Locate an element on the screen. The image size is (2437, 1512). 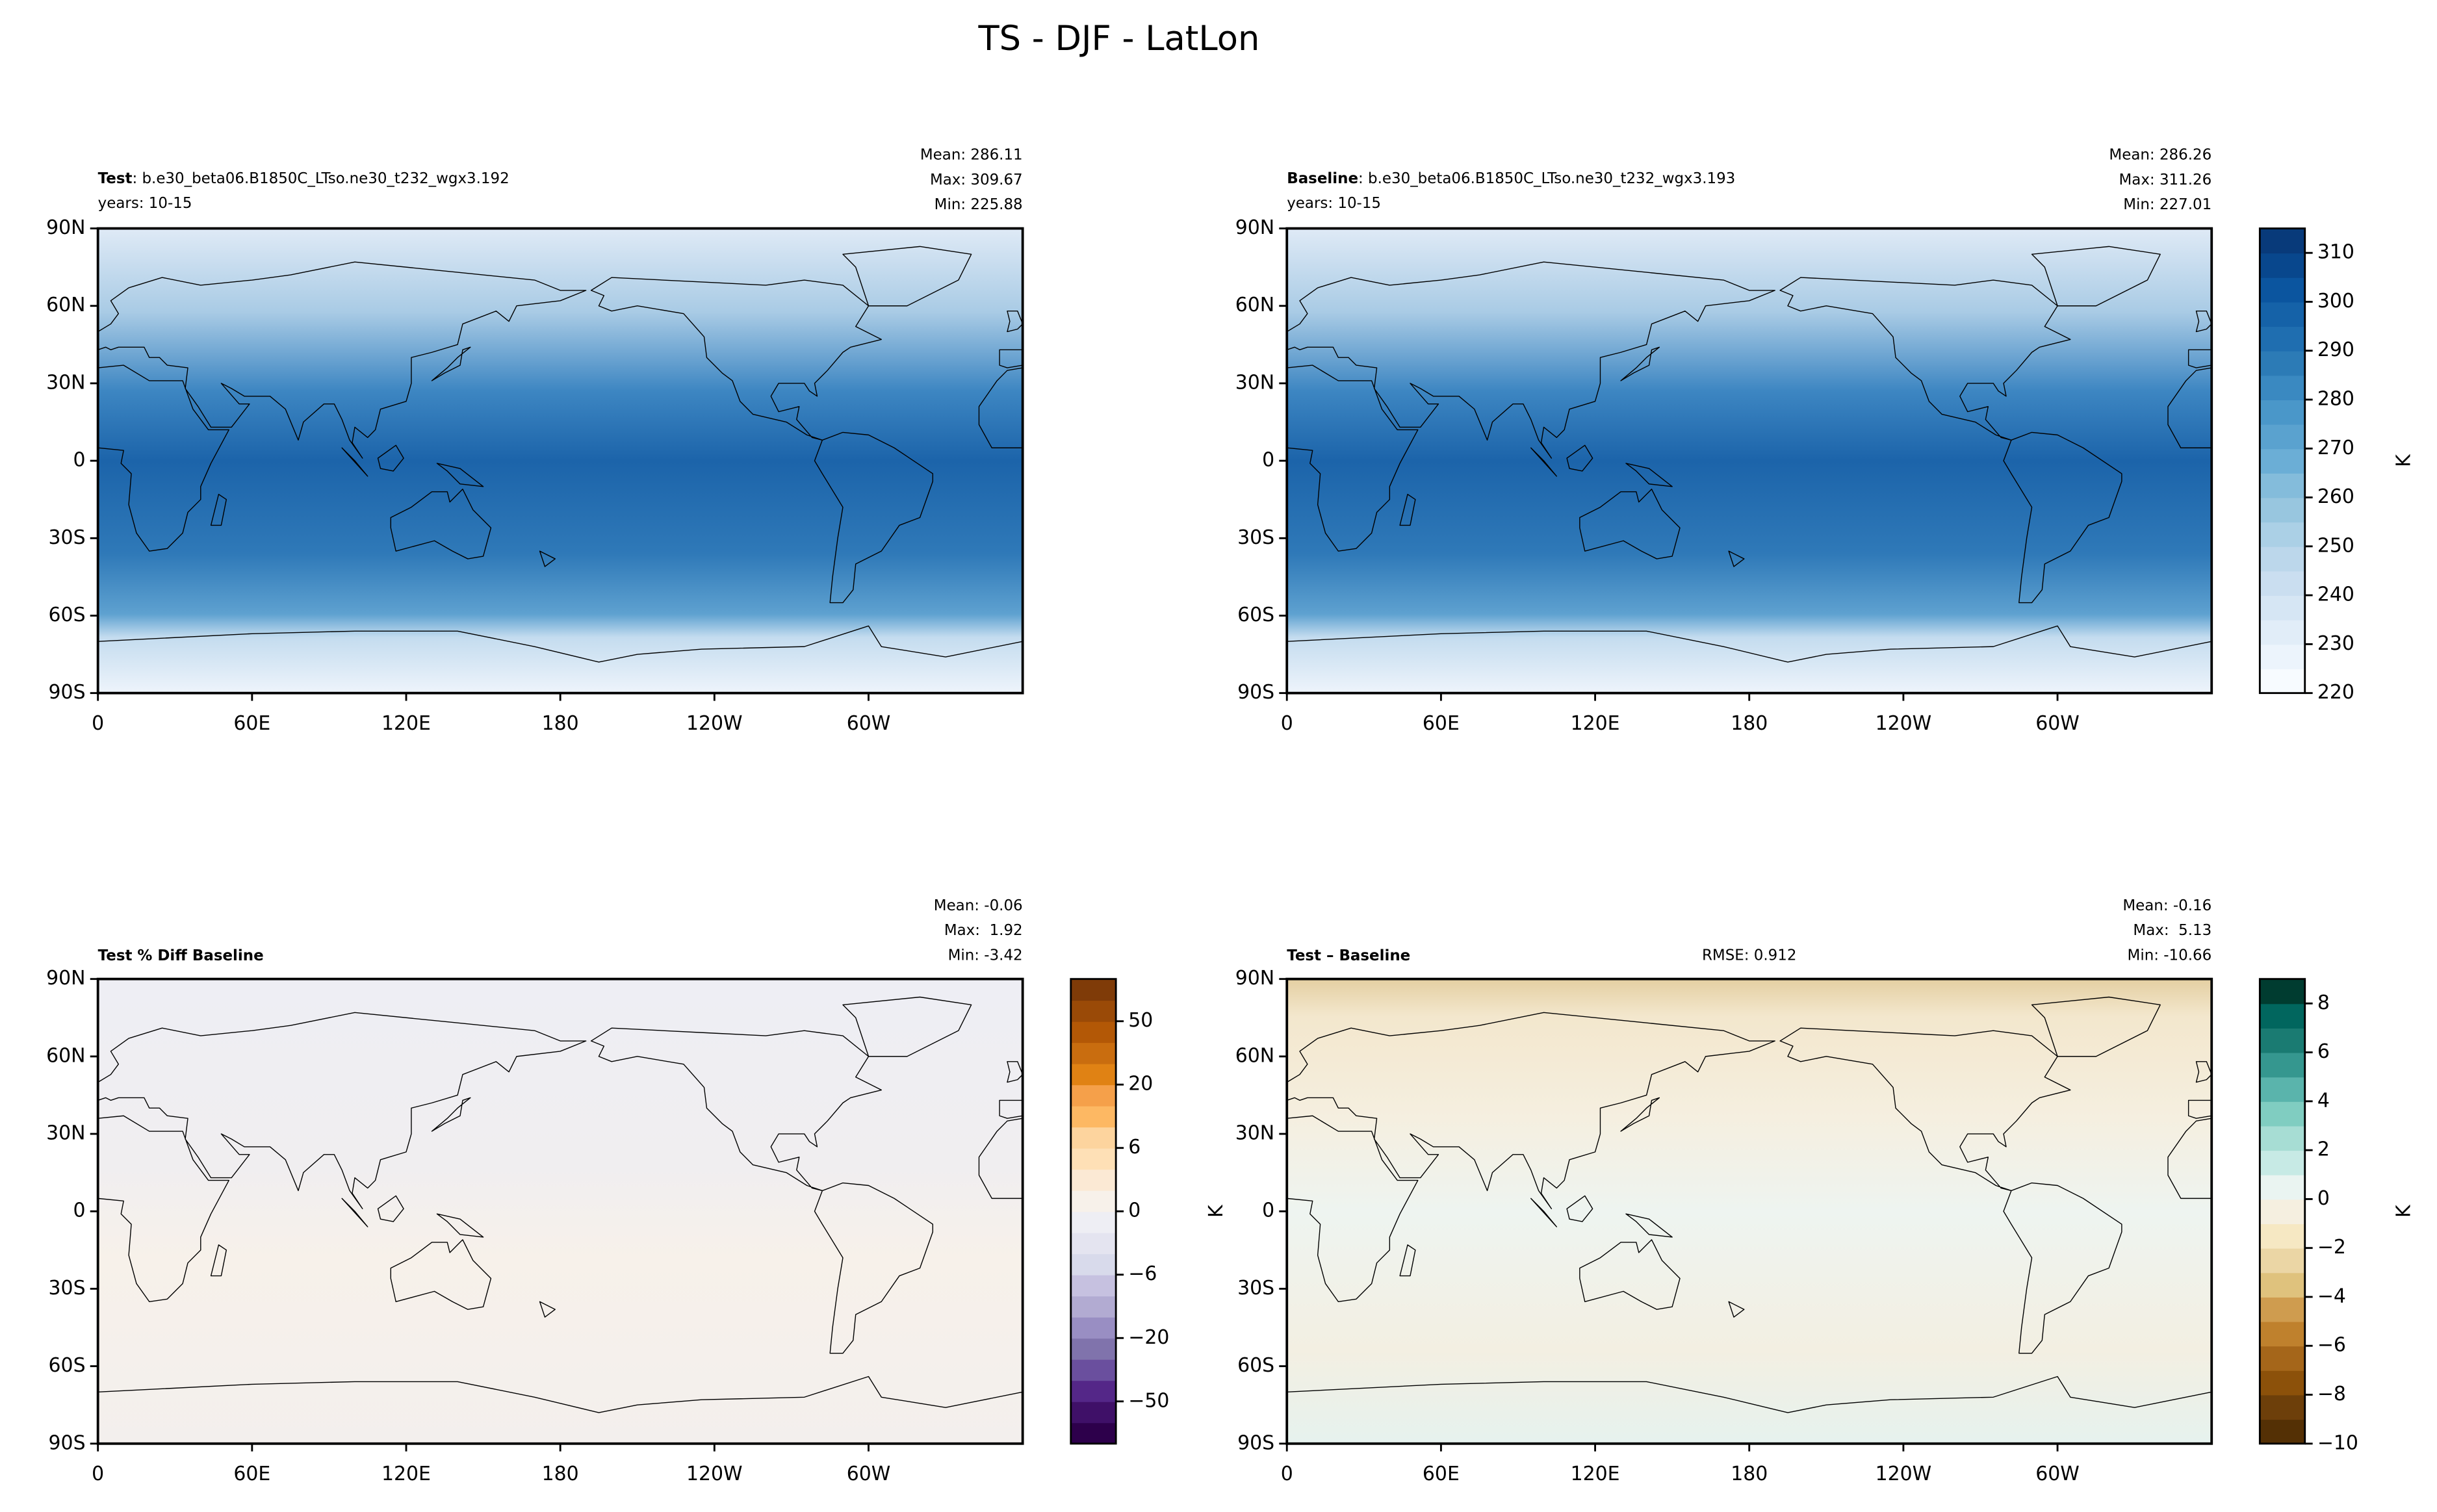
colorbar-tick-label: −4 is located at coordinates (2331, 1296).